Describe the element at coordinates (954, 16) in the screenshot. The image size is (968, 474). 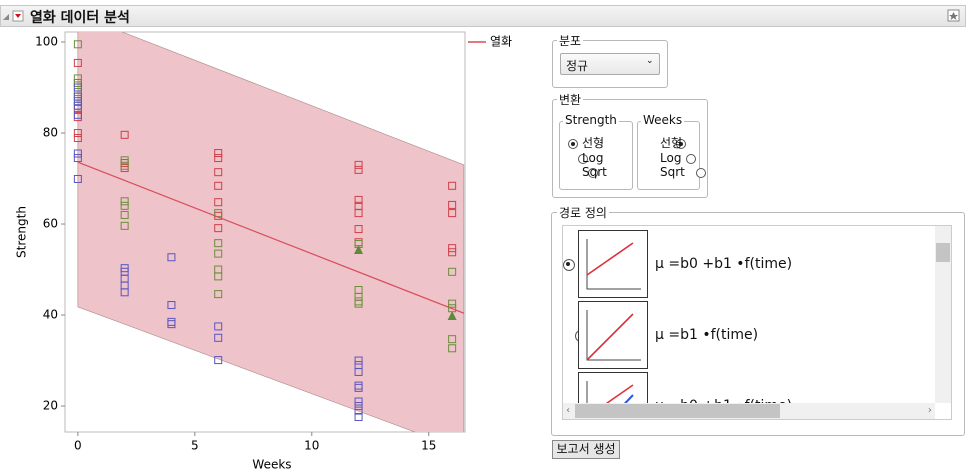
I see `menu-icon` at that location.